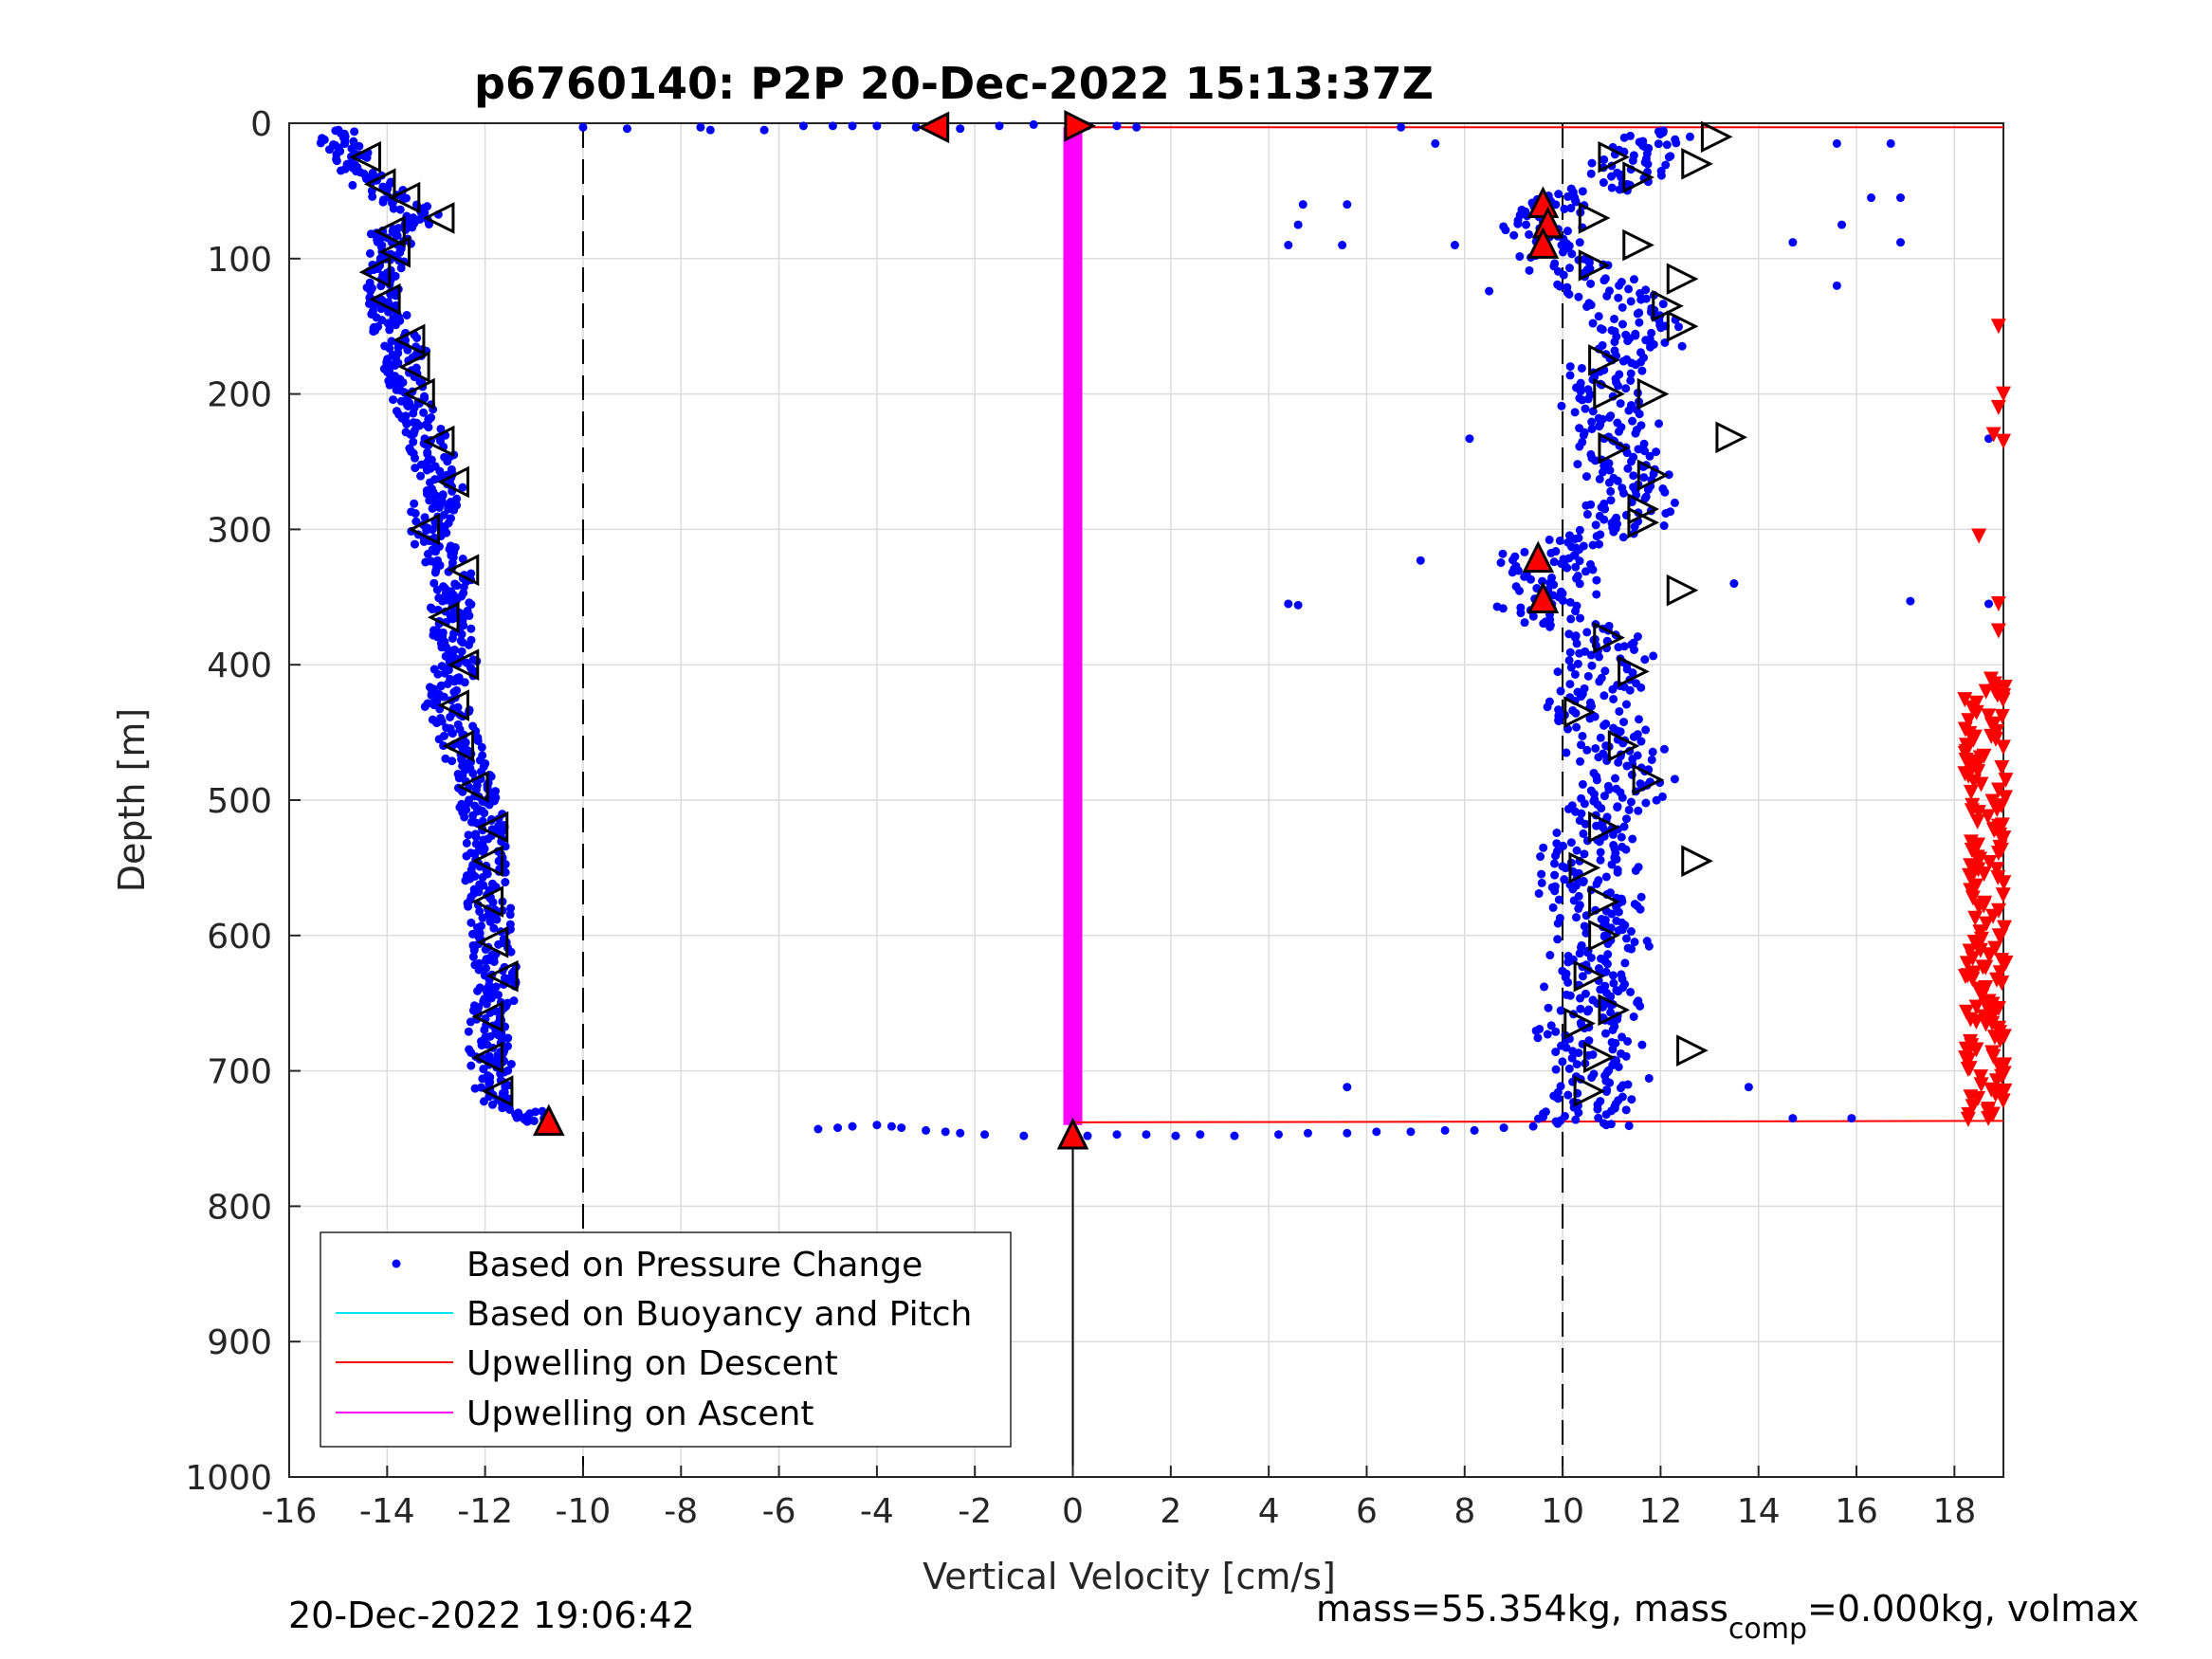  Describe the element at coordinates (132, 800) in the screenshot. I see `y-axis-label: Depth [m]` at that location.